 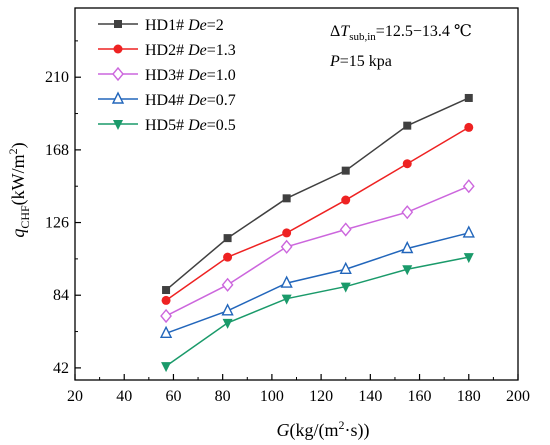 What do you see at coordinates (57, 150) in the screenshot?
I see `y-tick-label: 168` at bounding box center [57, 150].